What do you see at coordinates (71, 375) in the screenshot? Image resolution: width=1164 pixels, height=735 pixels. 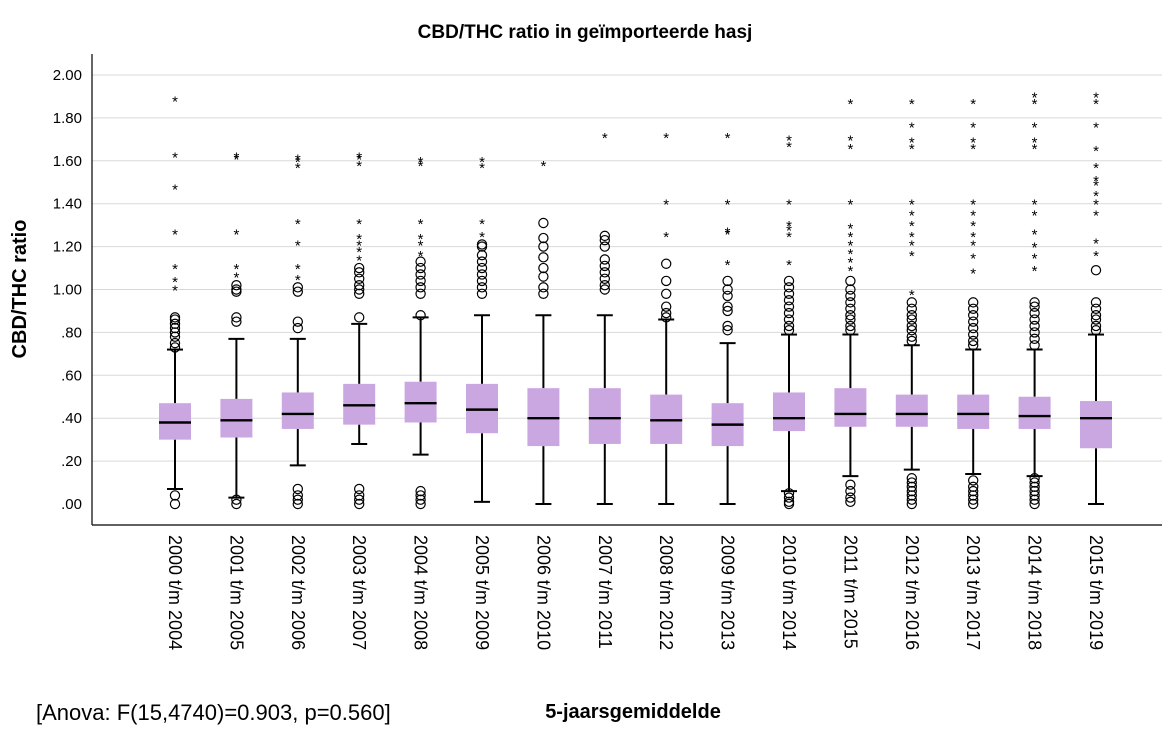 I see `y-tick-label: .60` at bounding box center [71, 375].